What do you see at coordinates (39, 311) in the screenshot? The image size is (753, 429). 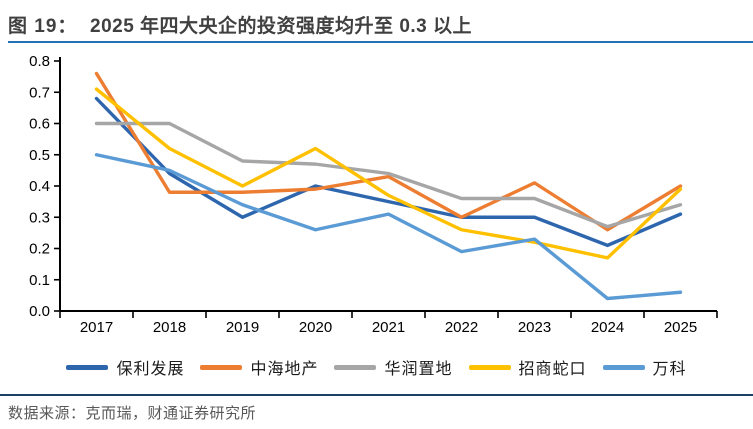 I see `y-tick-label: 0.0` at bounding box center [39, 311].